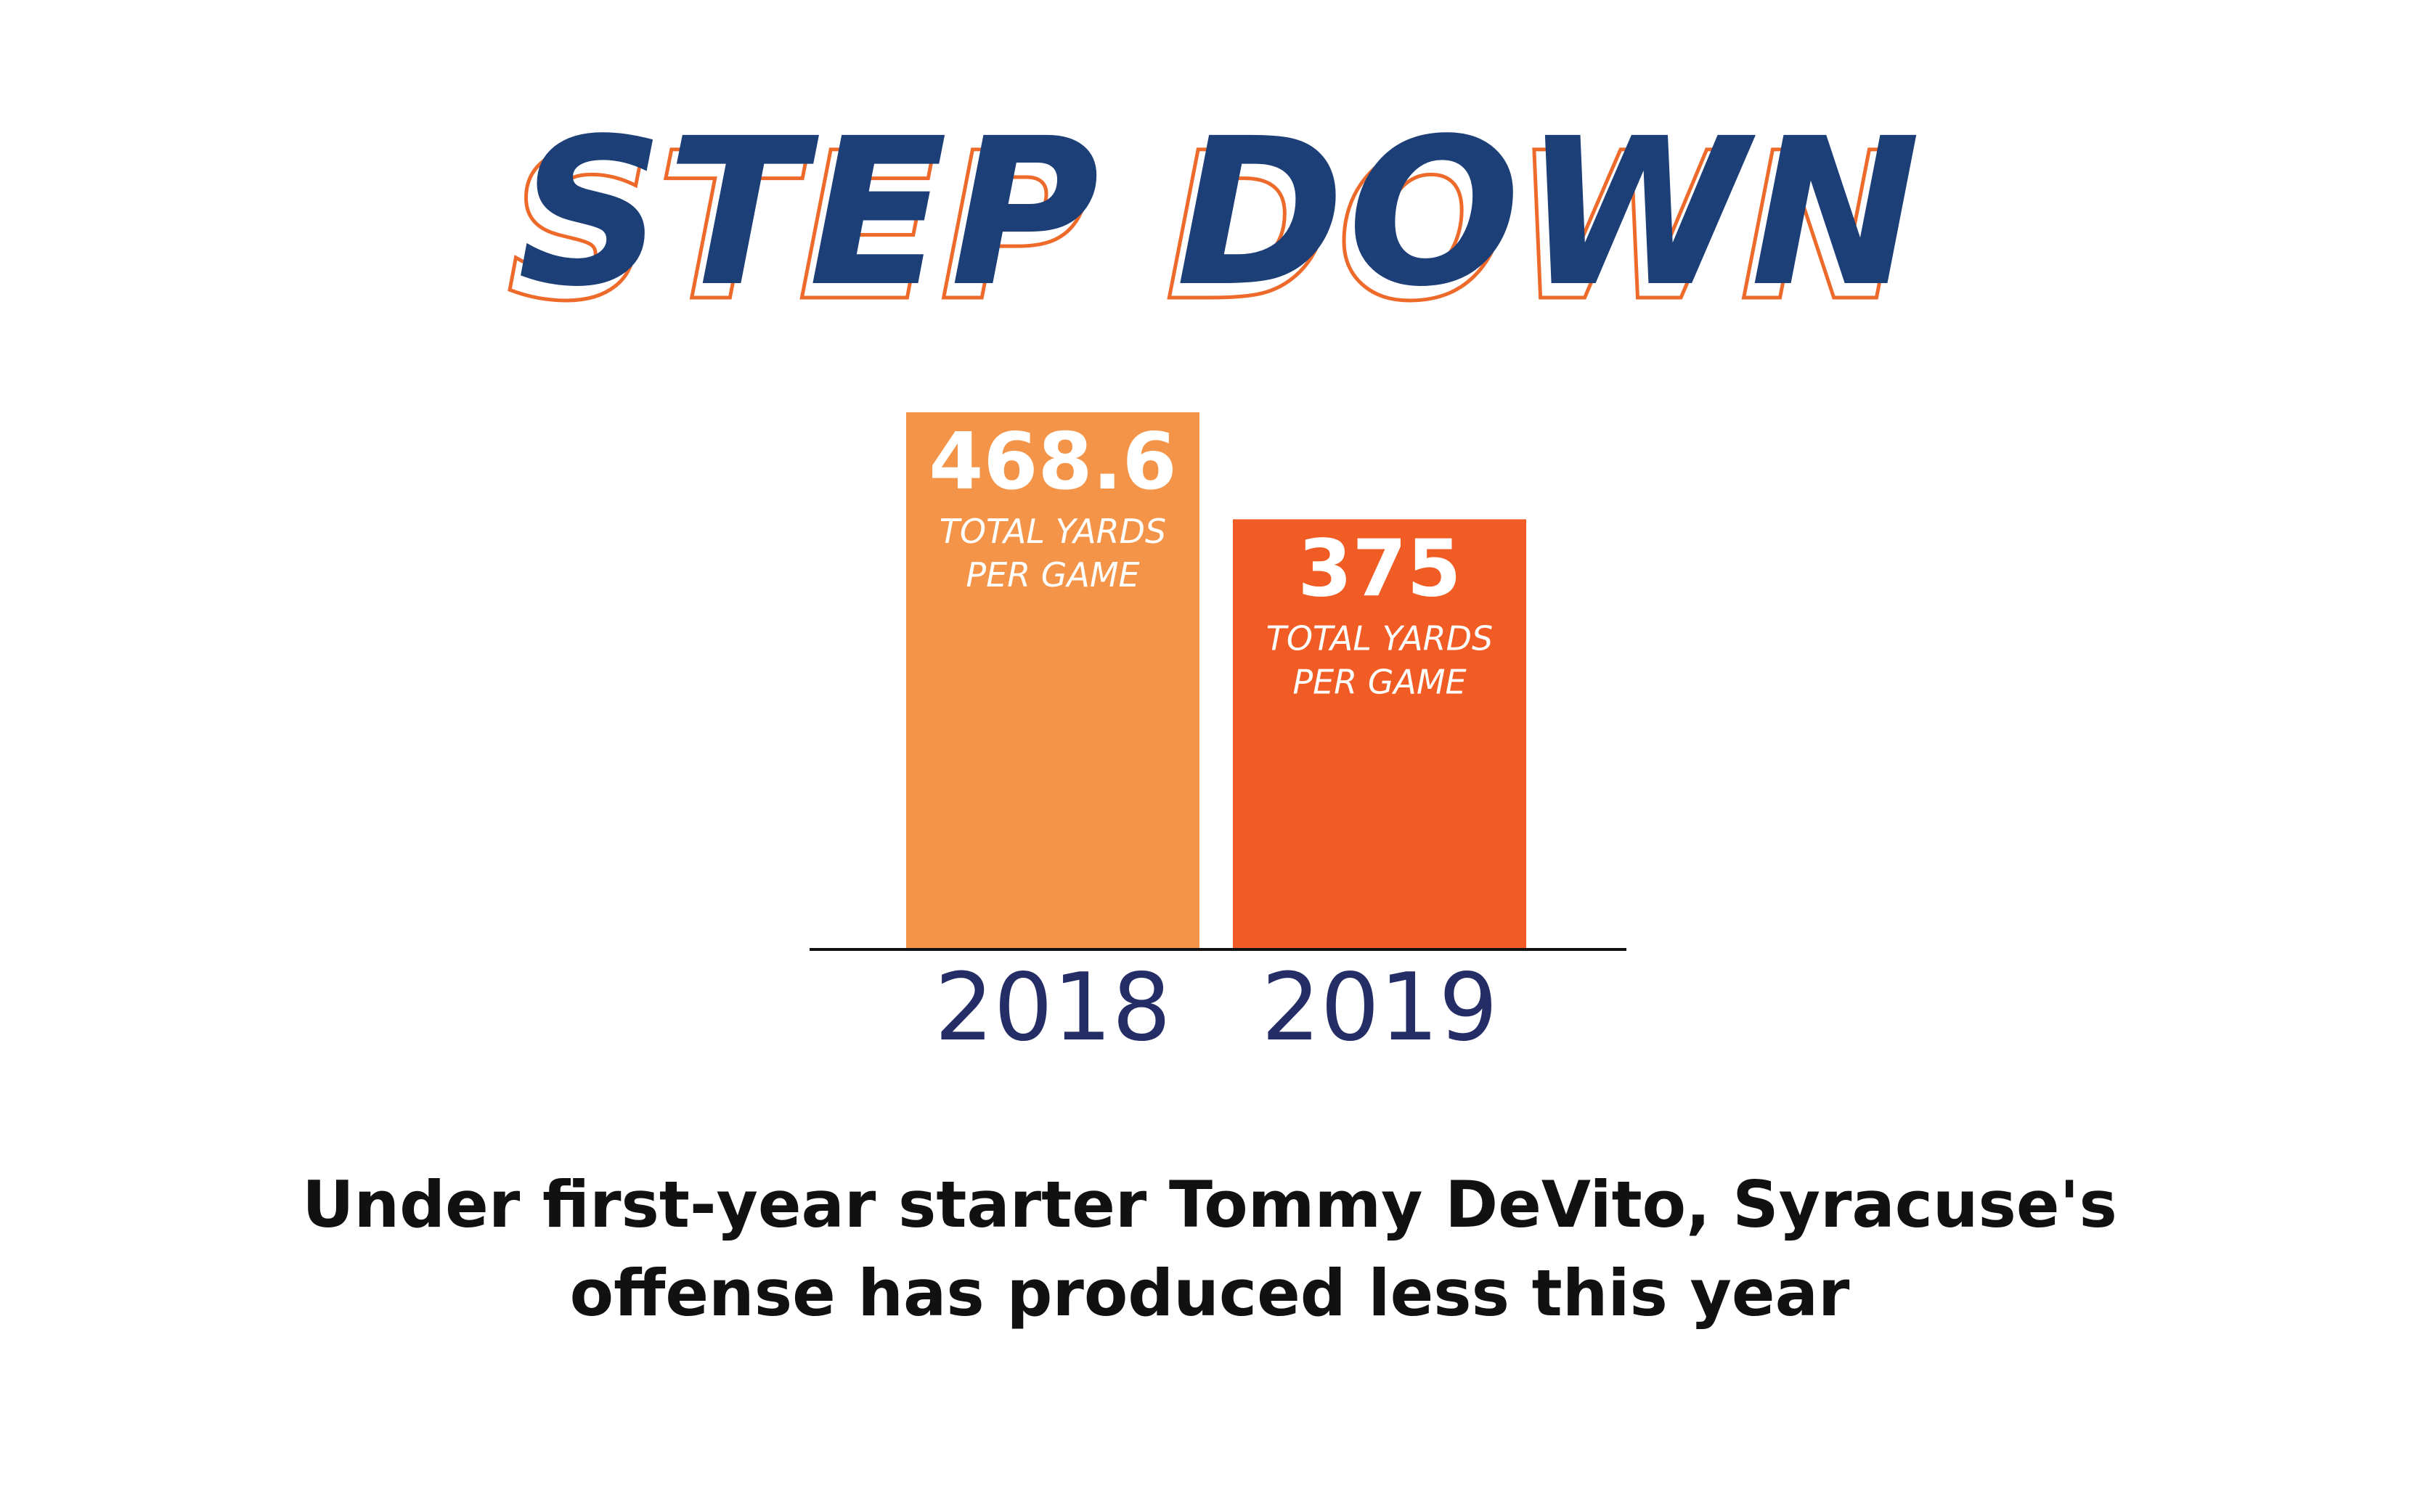 The height and width of the screenshot is (1512, 2420). Describe the element at coordinates (1379, 681) in the screenshot. I see `bar-unit-label-2019-line-2: PER GAME` at that location.